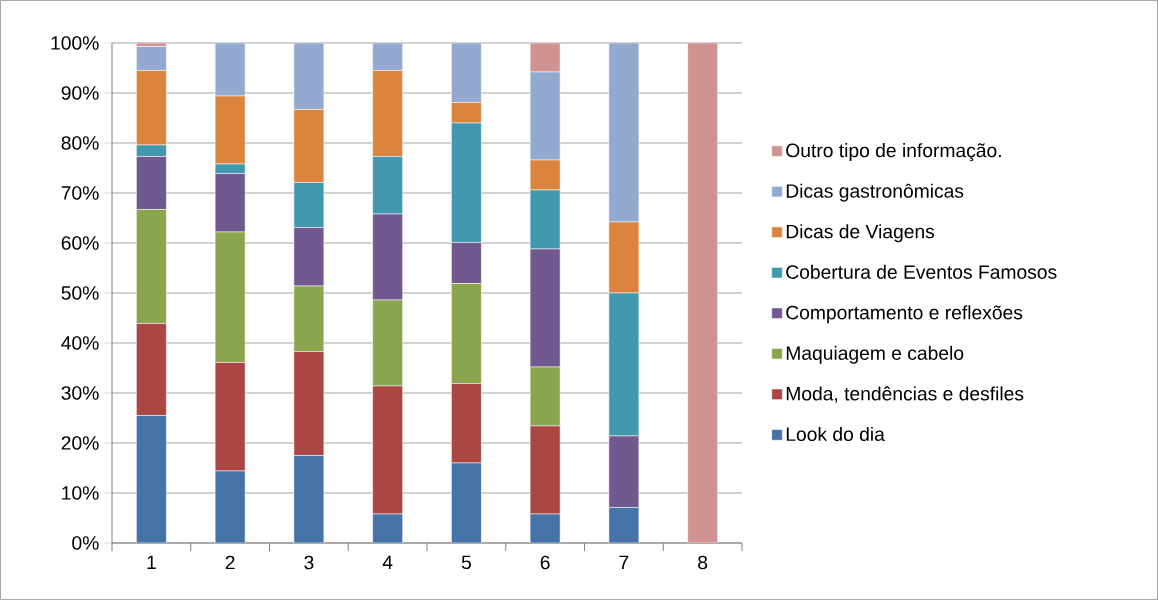 The image size is (1158, 600). Describe the element at coordinates (624, 562) in the screenshot. I see `x-tick-label: 7` at that location.